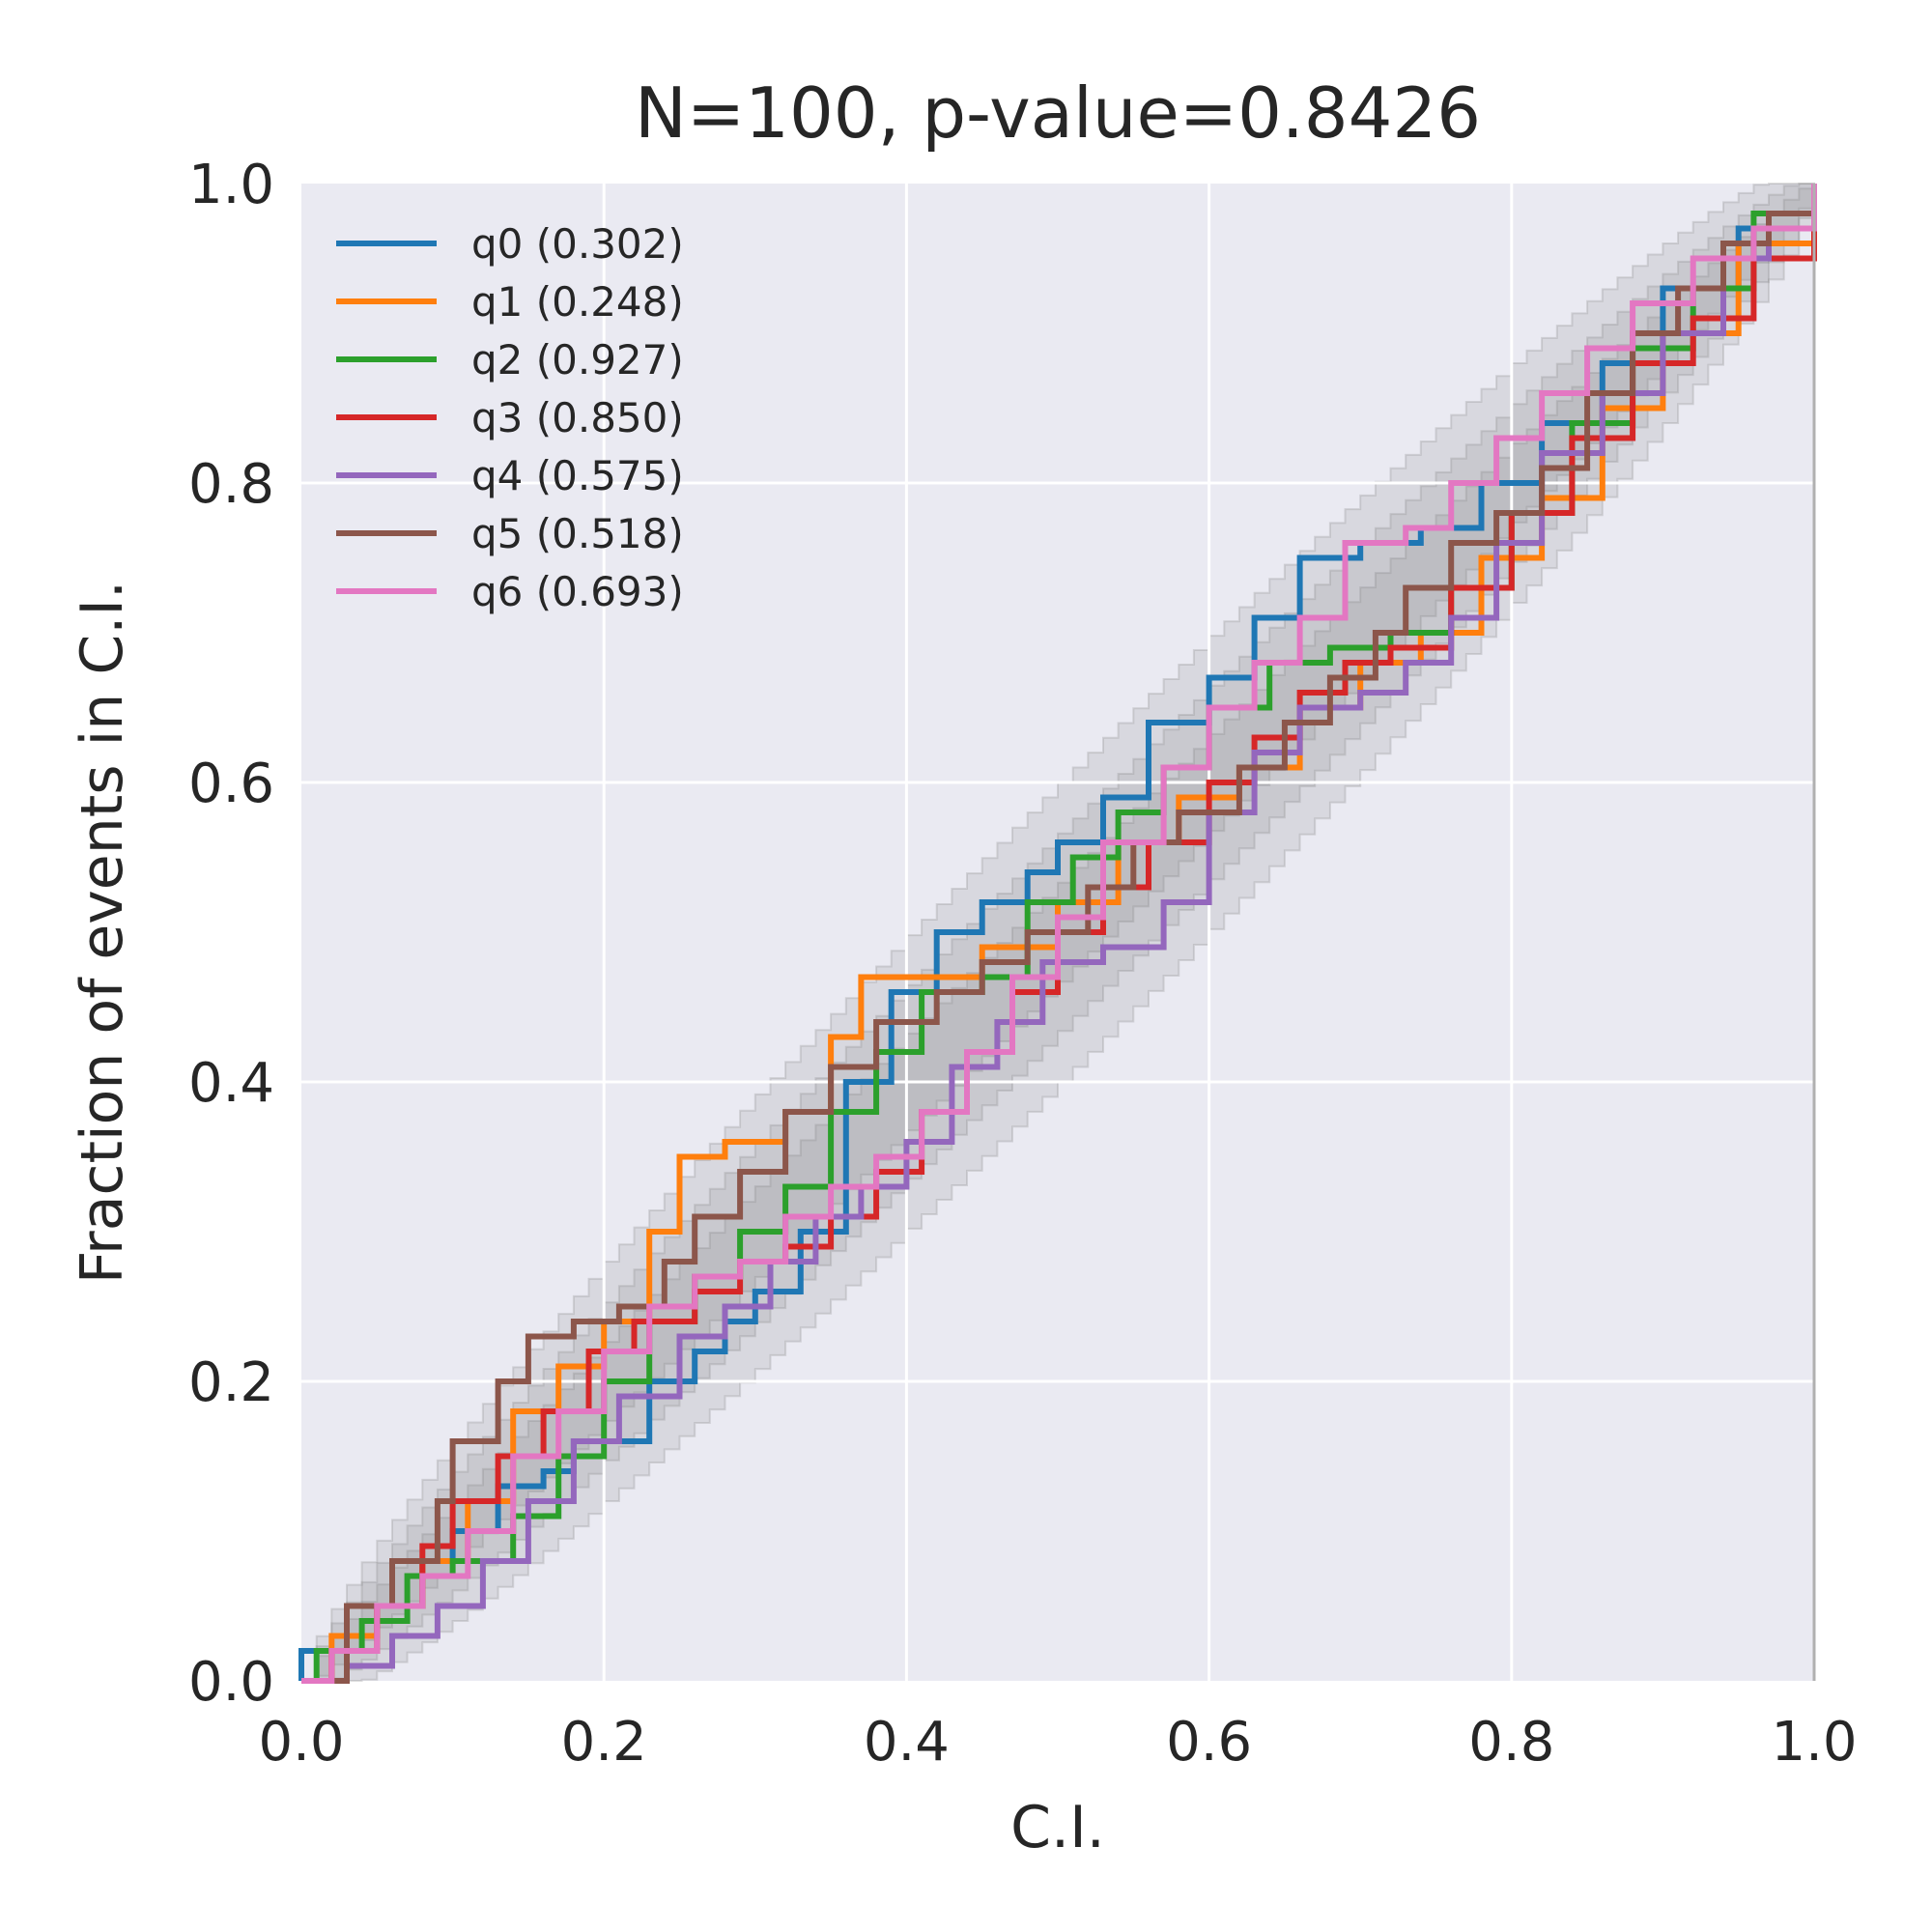  I want to click on y-tick-label: 0.2, so click(231, 1382).